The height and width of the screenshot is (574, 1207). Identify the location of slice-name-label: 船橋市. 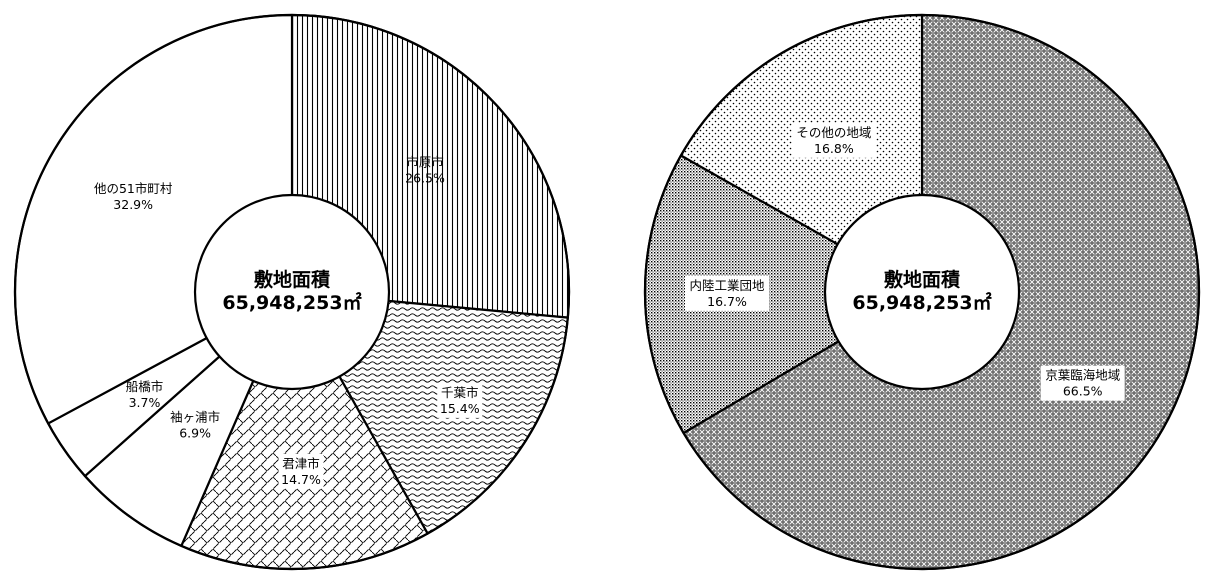
(145, 386).